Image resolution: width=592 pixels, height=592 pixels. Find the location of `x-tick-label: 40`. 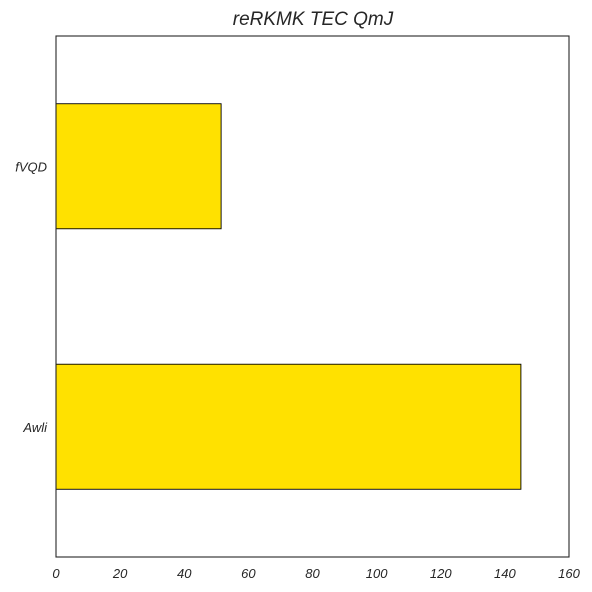

x-tick-label: 40 is located at coordinates (184, 573).